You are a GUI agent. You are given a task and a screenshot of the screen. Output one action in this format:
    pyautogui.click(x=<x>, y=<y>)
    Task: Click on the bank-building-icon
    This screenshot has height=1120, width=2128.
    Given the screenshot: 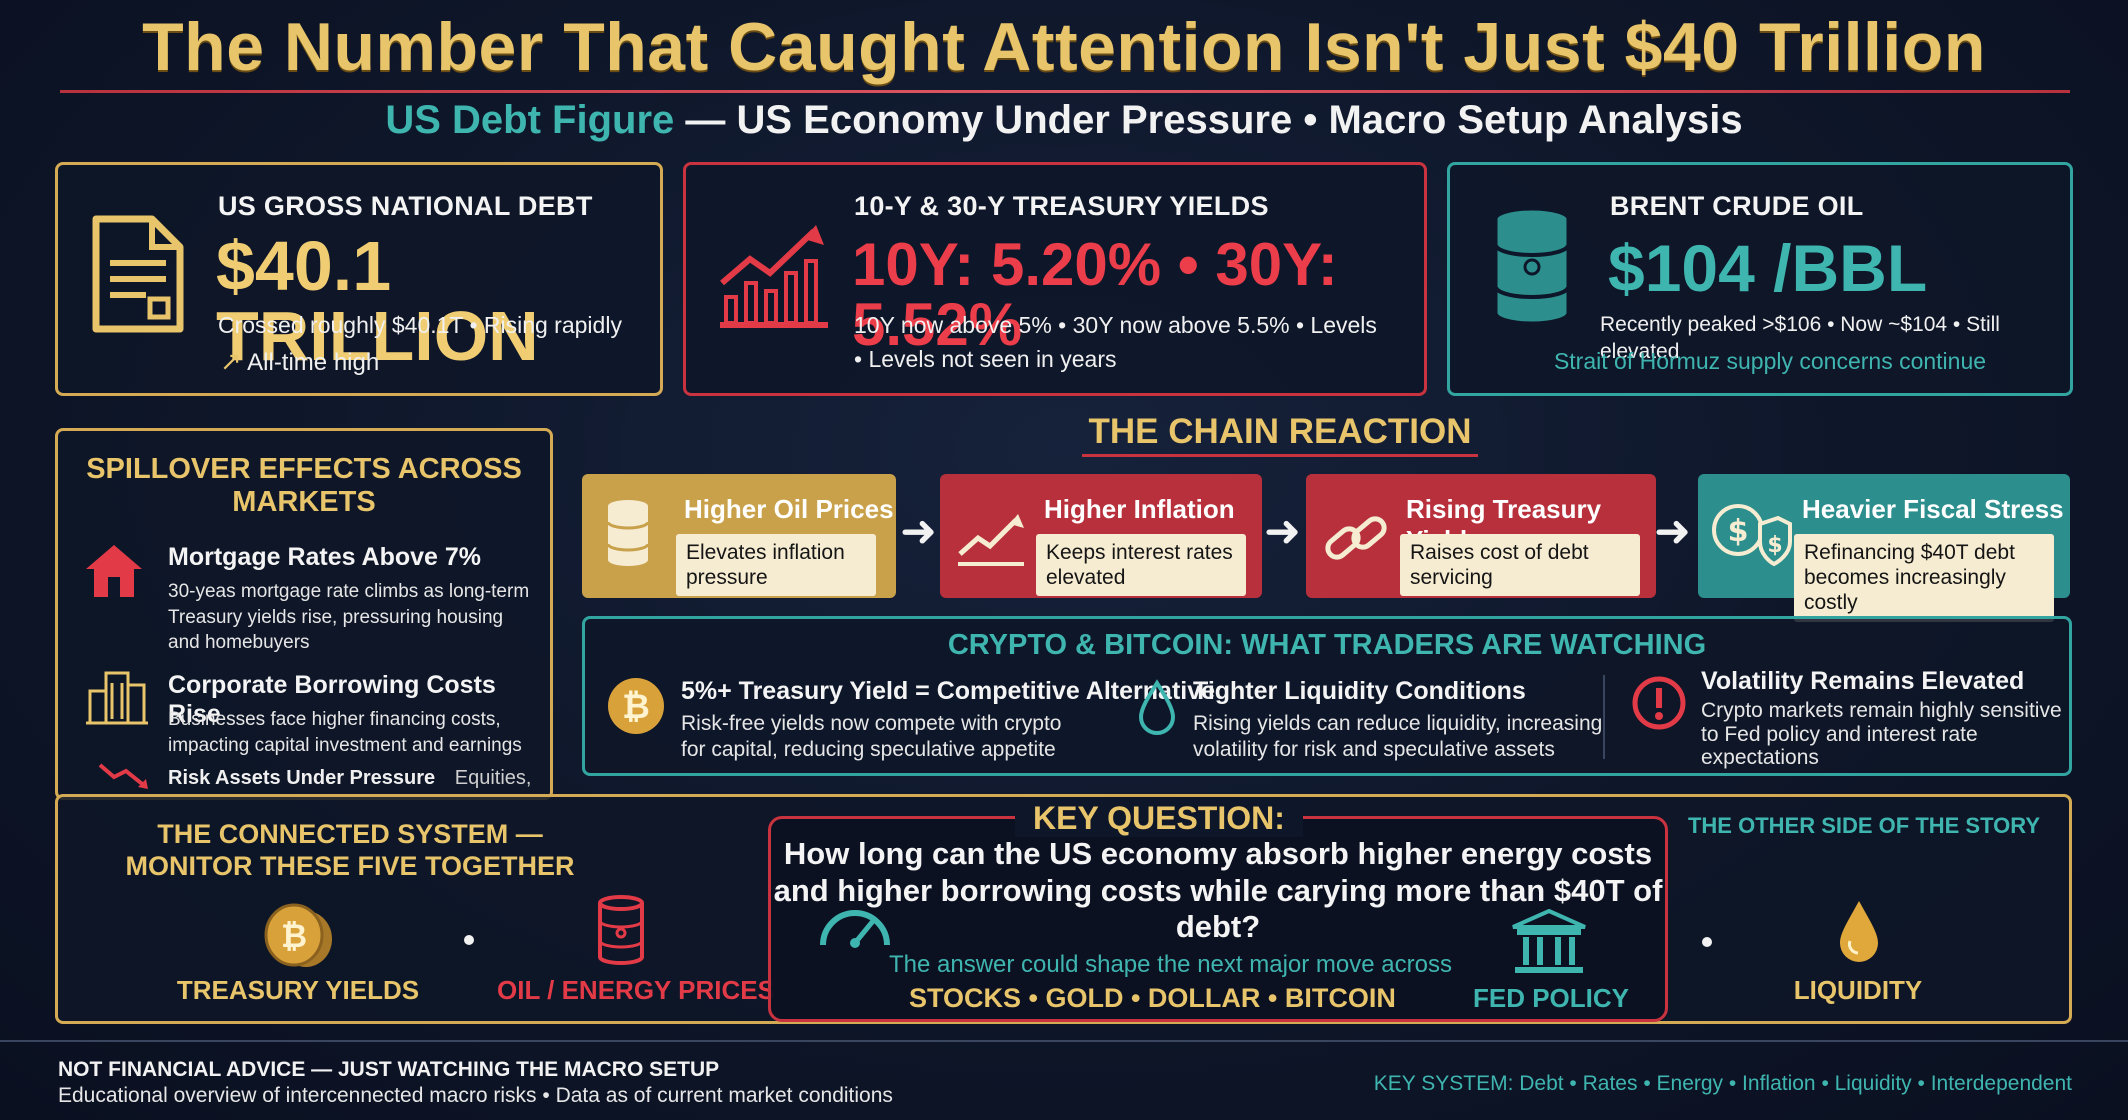 What is the action you would take?
    pyautogui.click(x=1549, y=941)
    